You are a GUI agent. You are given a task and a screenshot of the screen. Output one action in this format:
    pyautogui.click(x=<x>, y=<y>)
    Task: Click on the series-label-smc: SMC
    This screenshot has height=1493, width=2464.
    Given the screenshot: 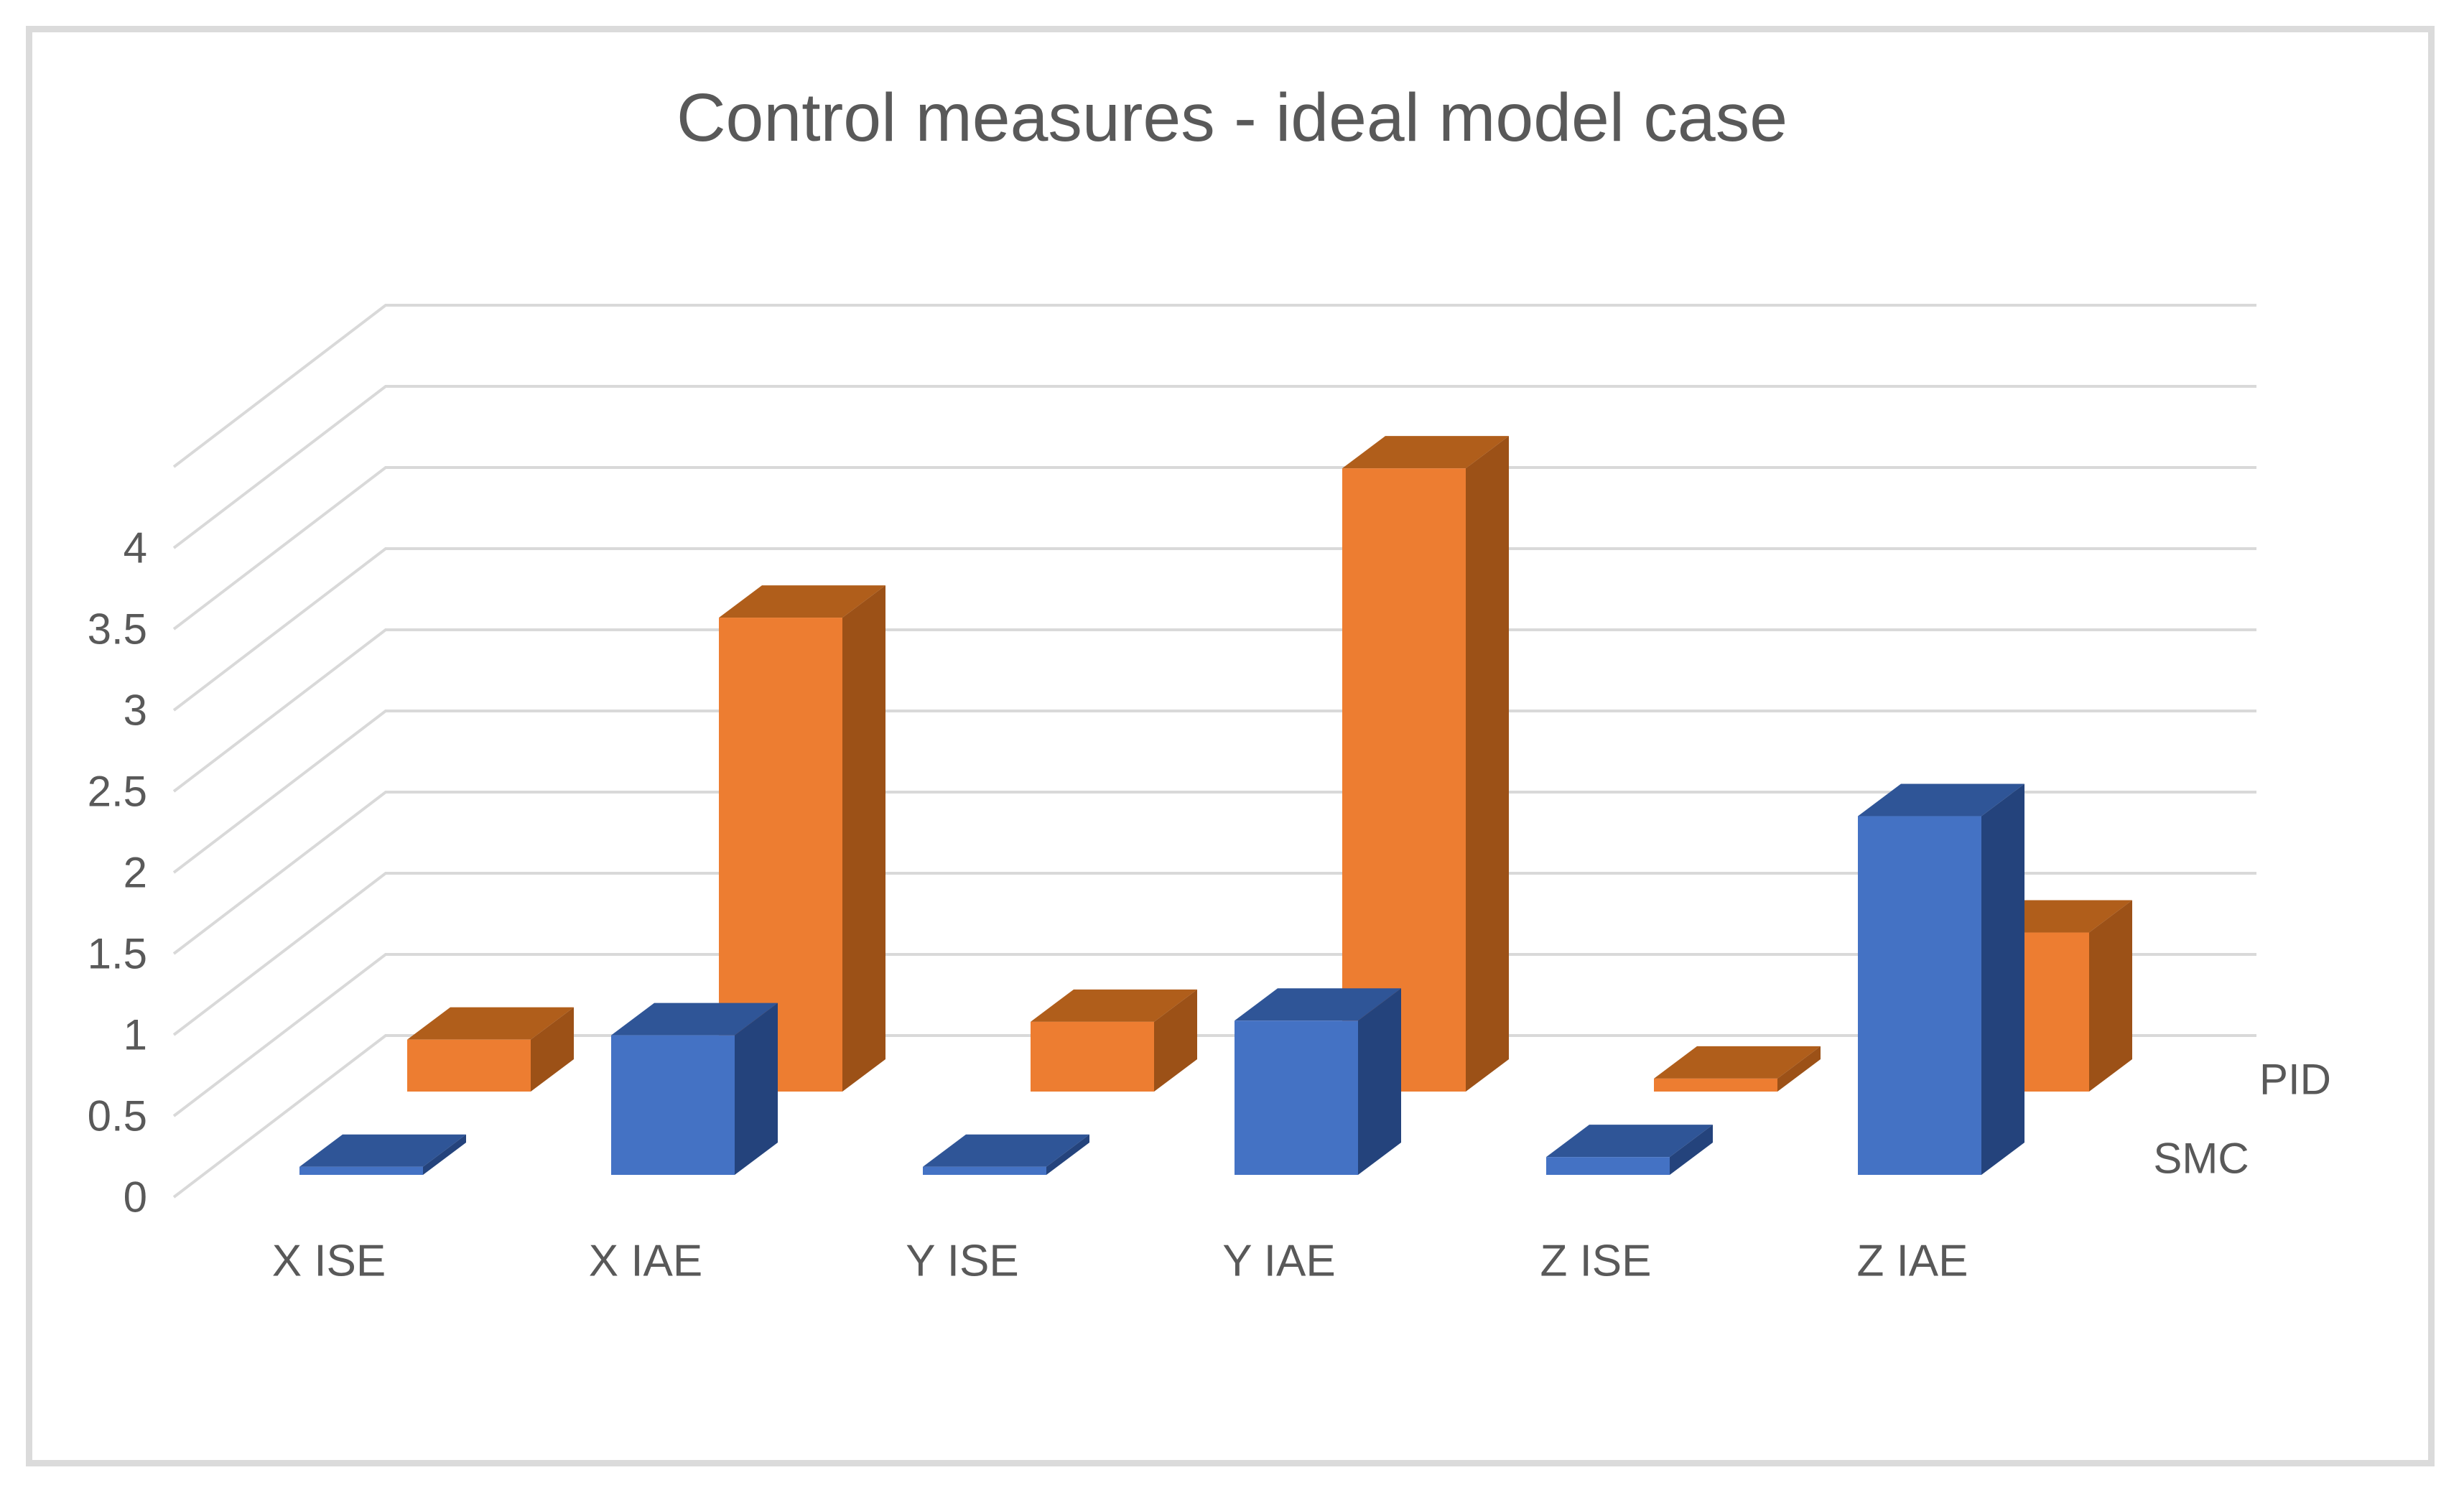 What is the action you would take?
    pyautogui.click(x=2201, y=1159)
    